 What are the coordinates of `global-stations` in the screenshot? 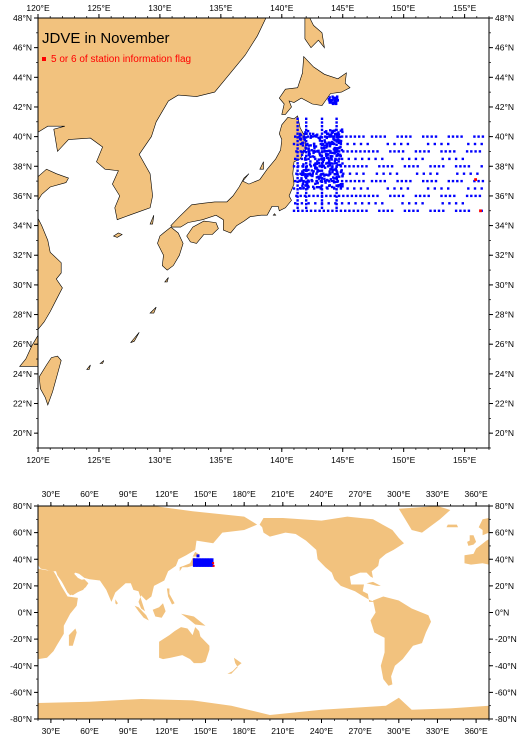 It's located at (203, 560).